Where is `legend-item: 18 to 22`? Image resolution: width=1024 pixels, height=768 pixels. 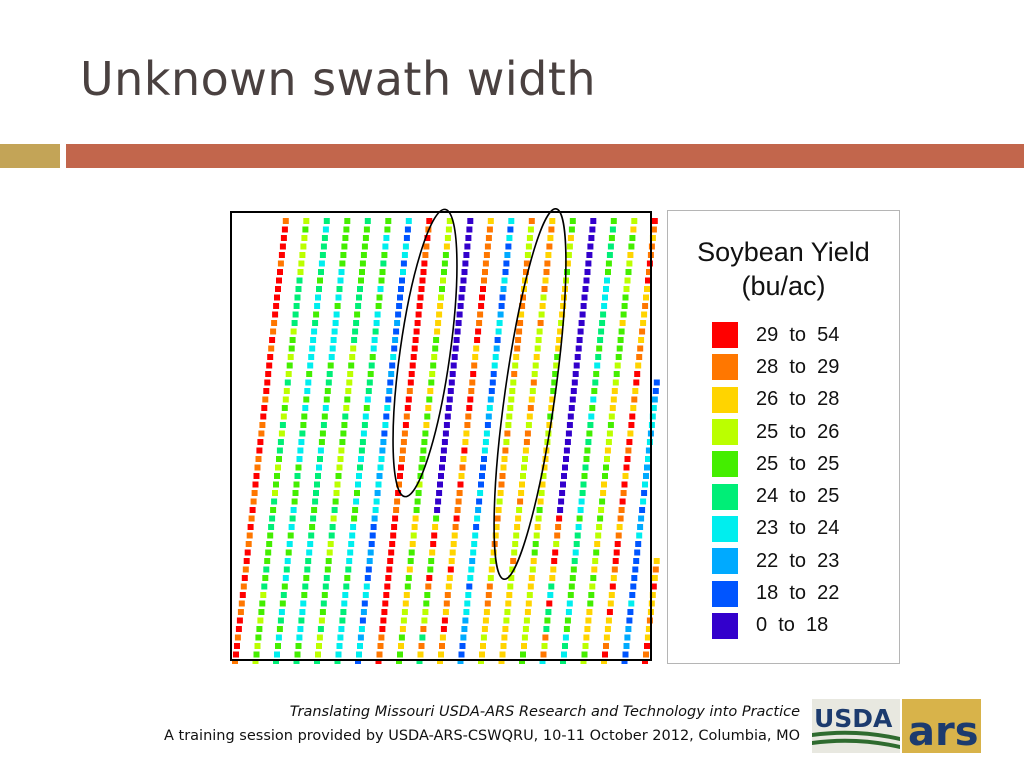 legend-item: 18 to 22 is located at coordinates (775, 593).